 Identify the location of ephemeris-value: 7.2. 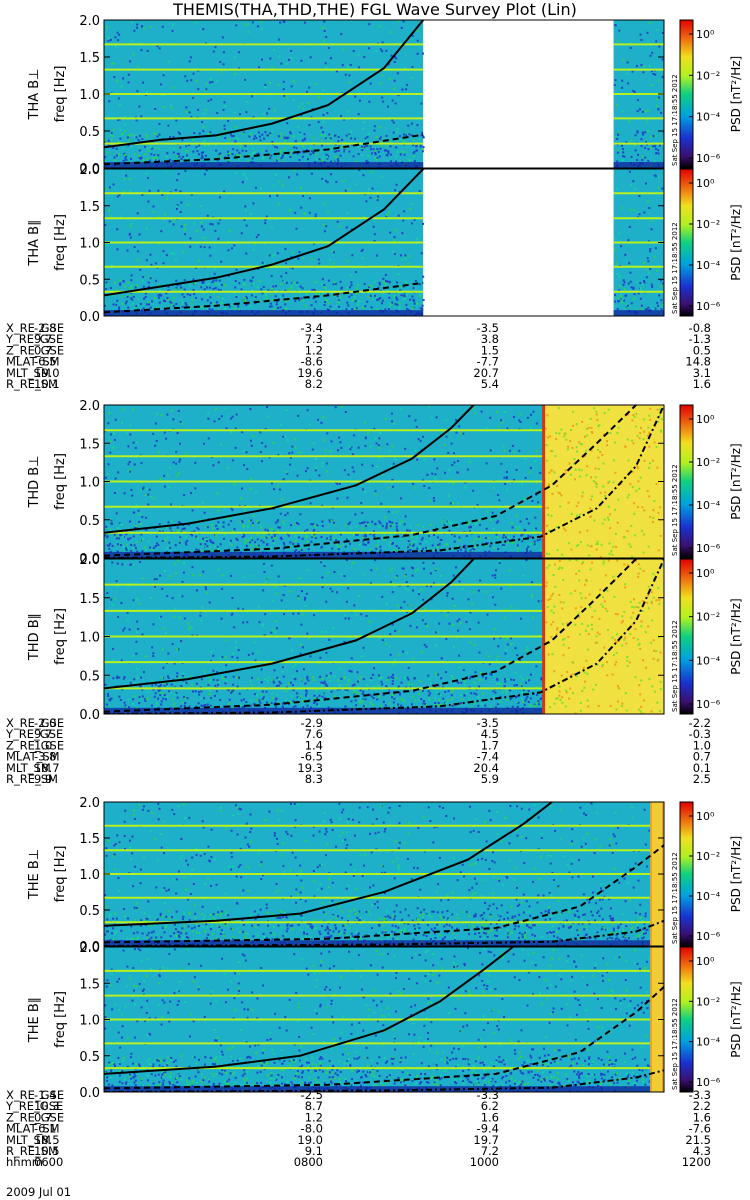
(490, 1151).